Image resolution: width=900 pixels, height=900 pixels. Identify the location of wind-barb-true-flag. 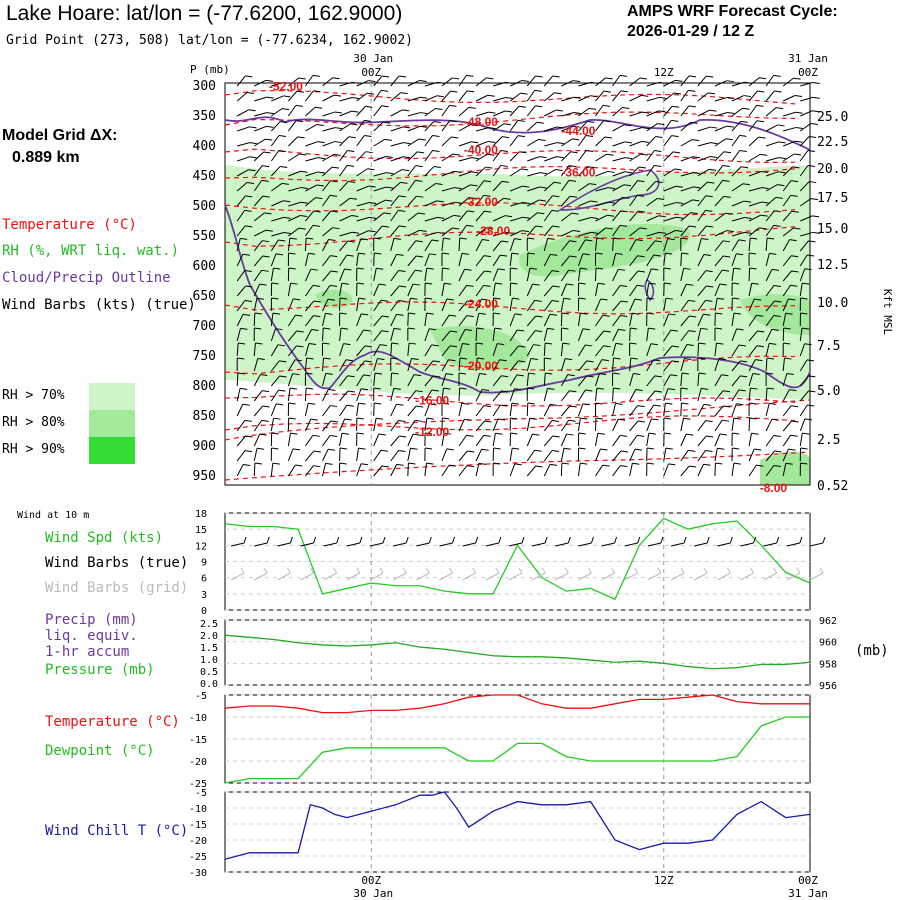
(662, 540).